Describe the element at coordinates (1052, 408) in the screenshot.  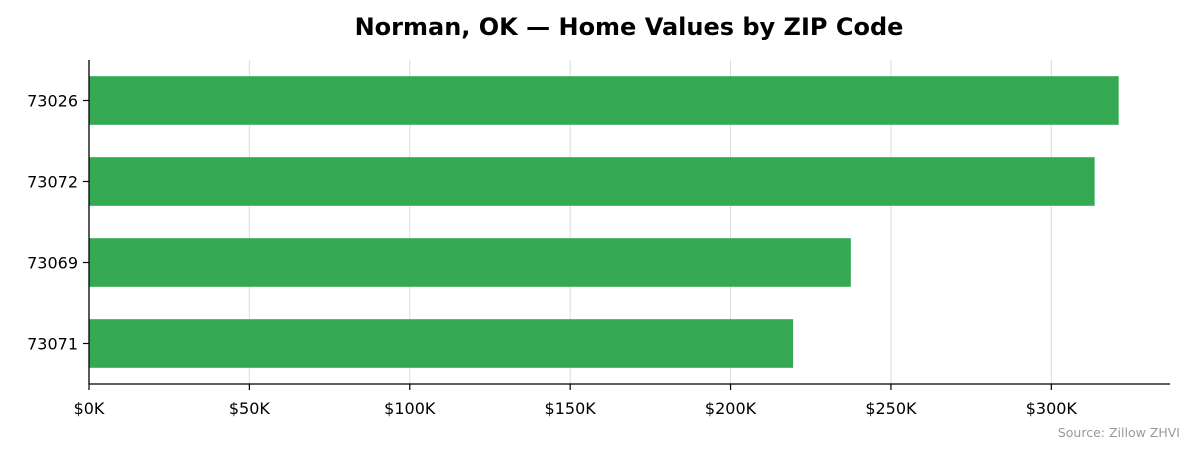
I see `x-tick-label: $300K` at that location.